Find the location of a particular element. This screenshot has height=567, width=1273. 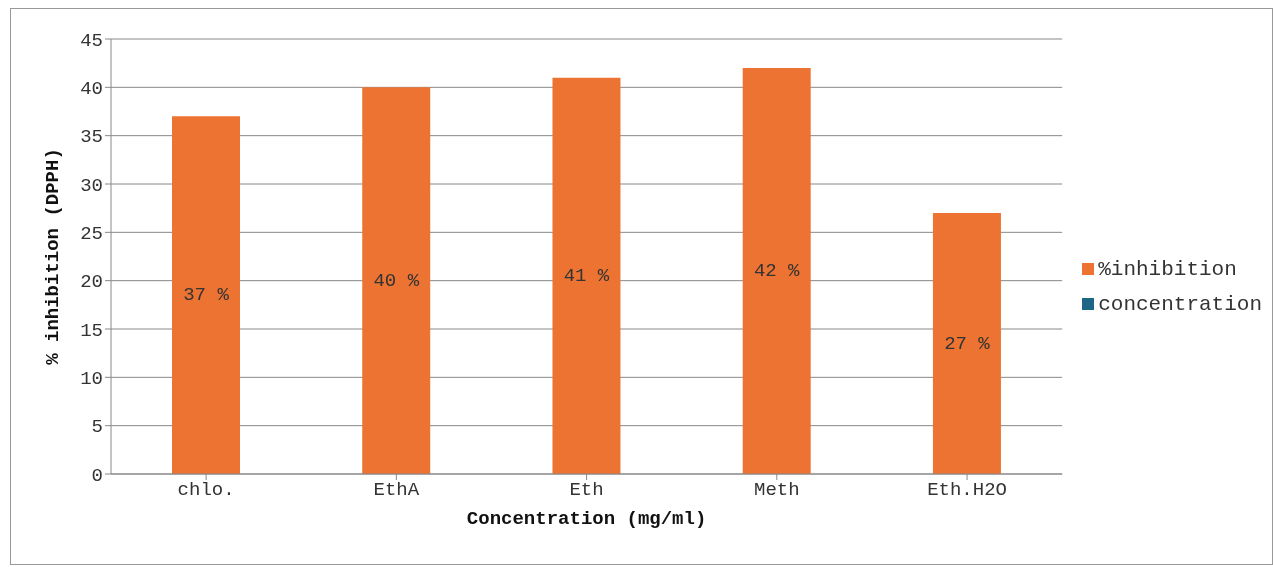

data-label: 27 % is located at coordinates (967, 343).